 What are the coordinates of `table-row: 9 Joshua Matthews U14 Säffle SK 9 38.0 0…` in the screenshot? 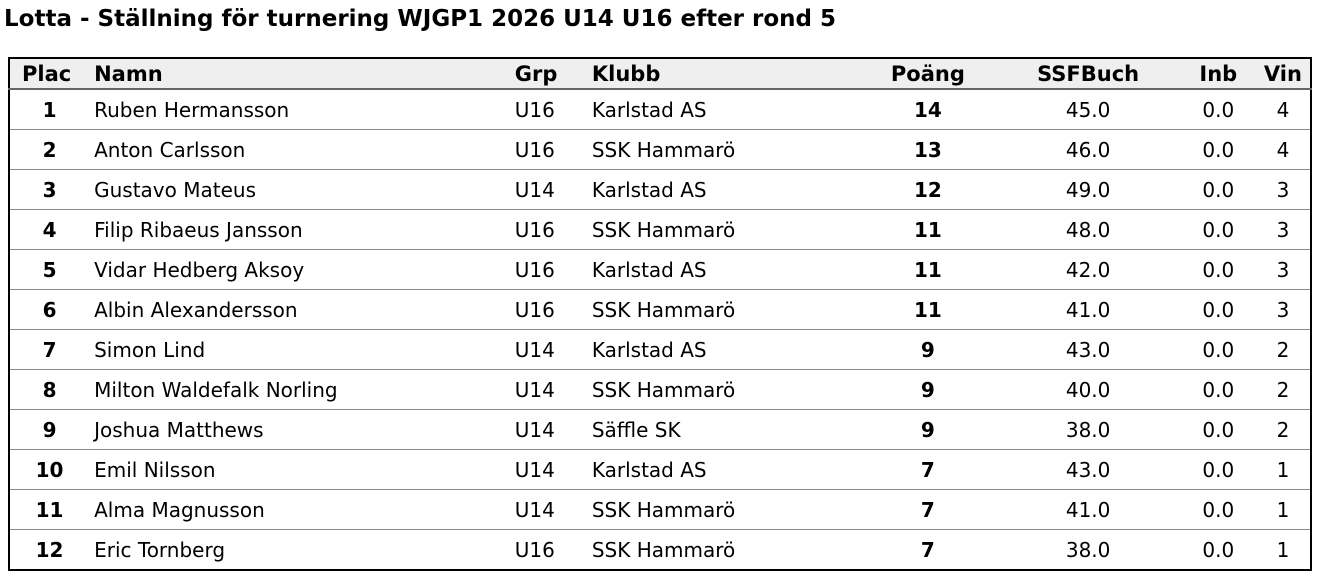 It's located at (660, 429).